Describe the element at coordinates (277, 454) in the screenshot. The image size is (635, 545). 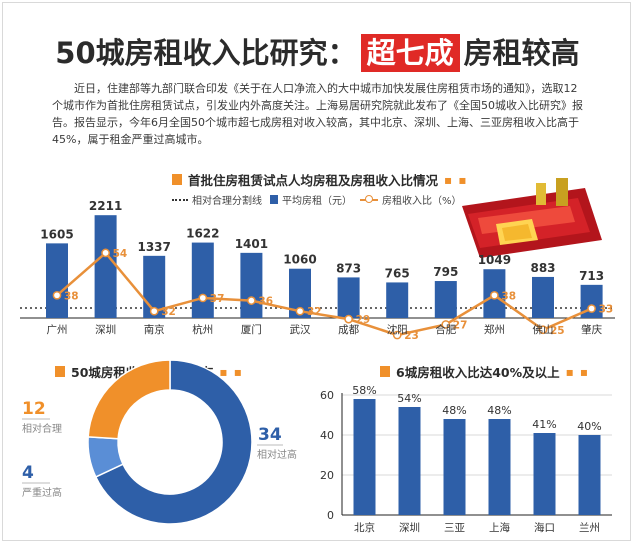
I see `slice-name-label: 相对过高` at that location.